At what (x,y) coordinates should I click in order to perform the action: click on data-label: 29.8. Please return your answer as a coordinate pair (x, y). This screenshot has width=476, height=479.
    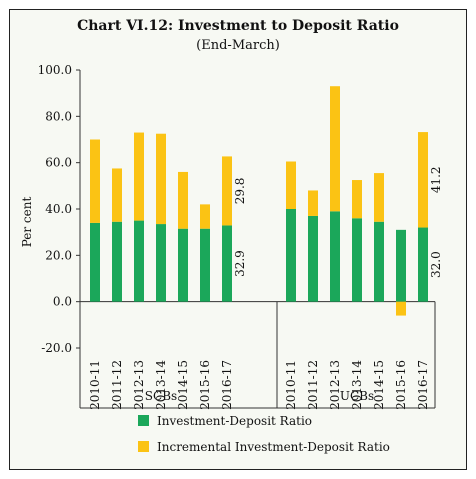
    Looking at the image, I should click on (240, 191).